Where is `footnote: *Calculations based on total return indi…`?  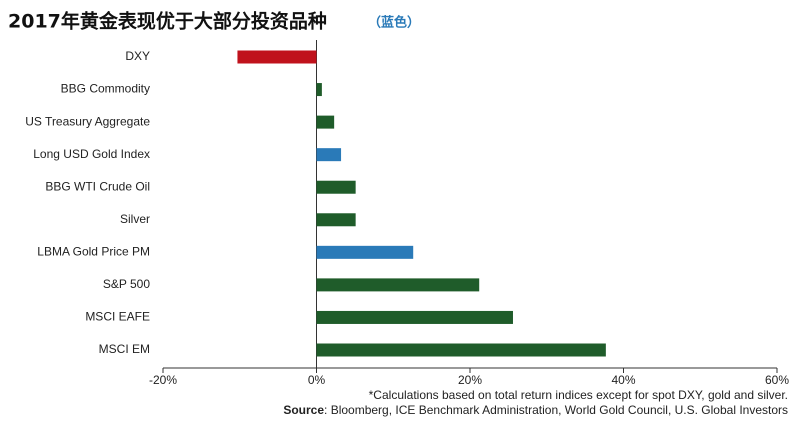 footnote: *Calculations based on total return indi… is located at coordinates (578, 395).